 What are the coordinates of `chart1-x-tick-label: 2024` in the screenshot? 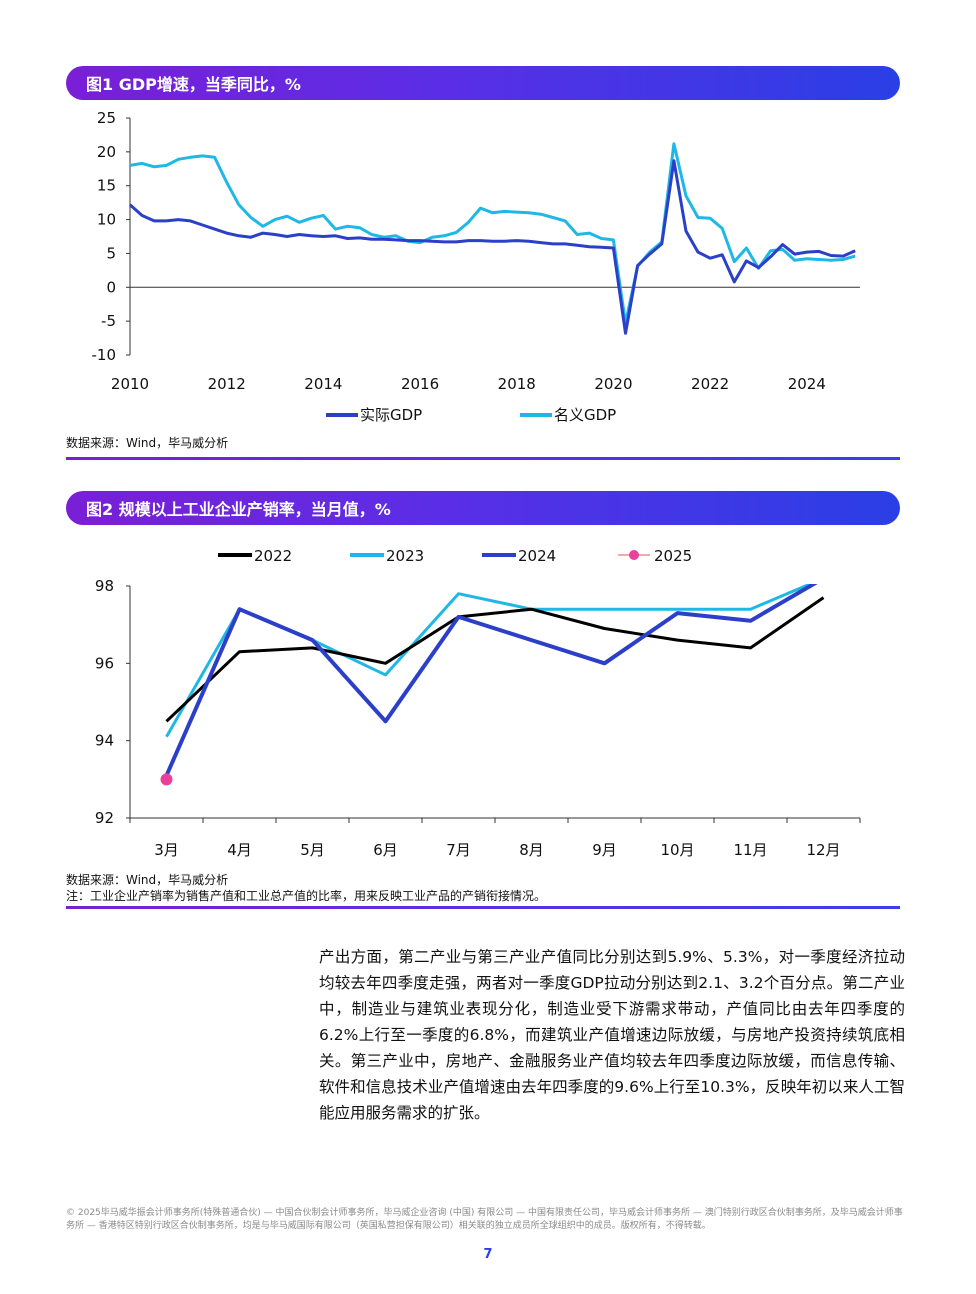 It's located at (807, 384).